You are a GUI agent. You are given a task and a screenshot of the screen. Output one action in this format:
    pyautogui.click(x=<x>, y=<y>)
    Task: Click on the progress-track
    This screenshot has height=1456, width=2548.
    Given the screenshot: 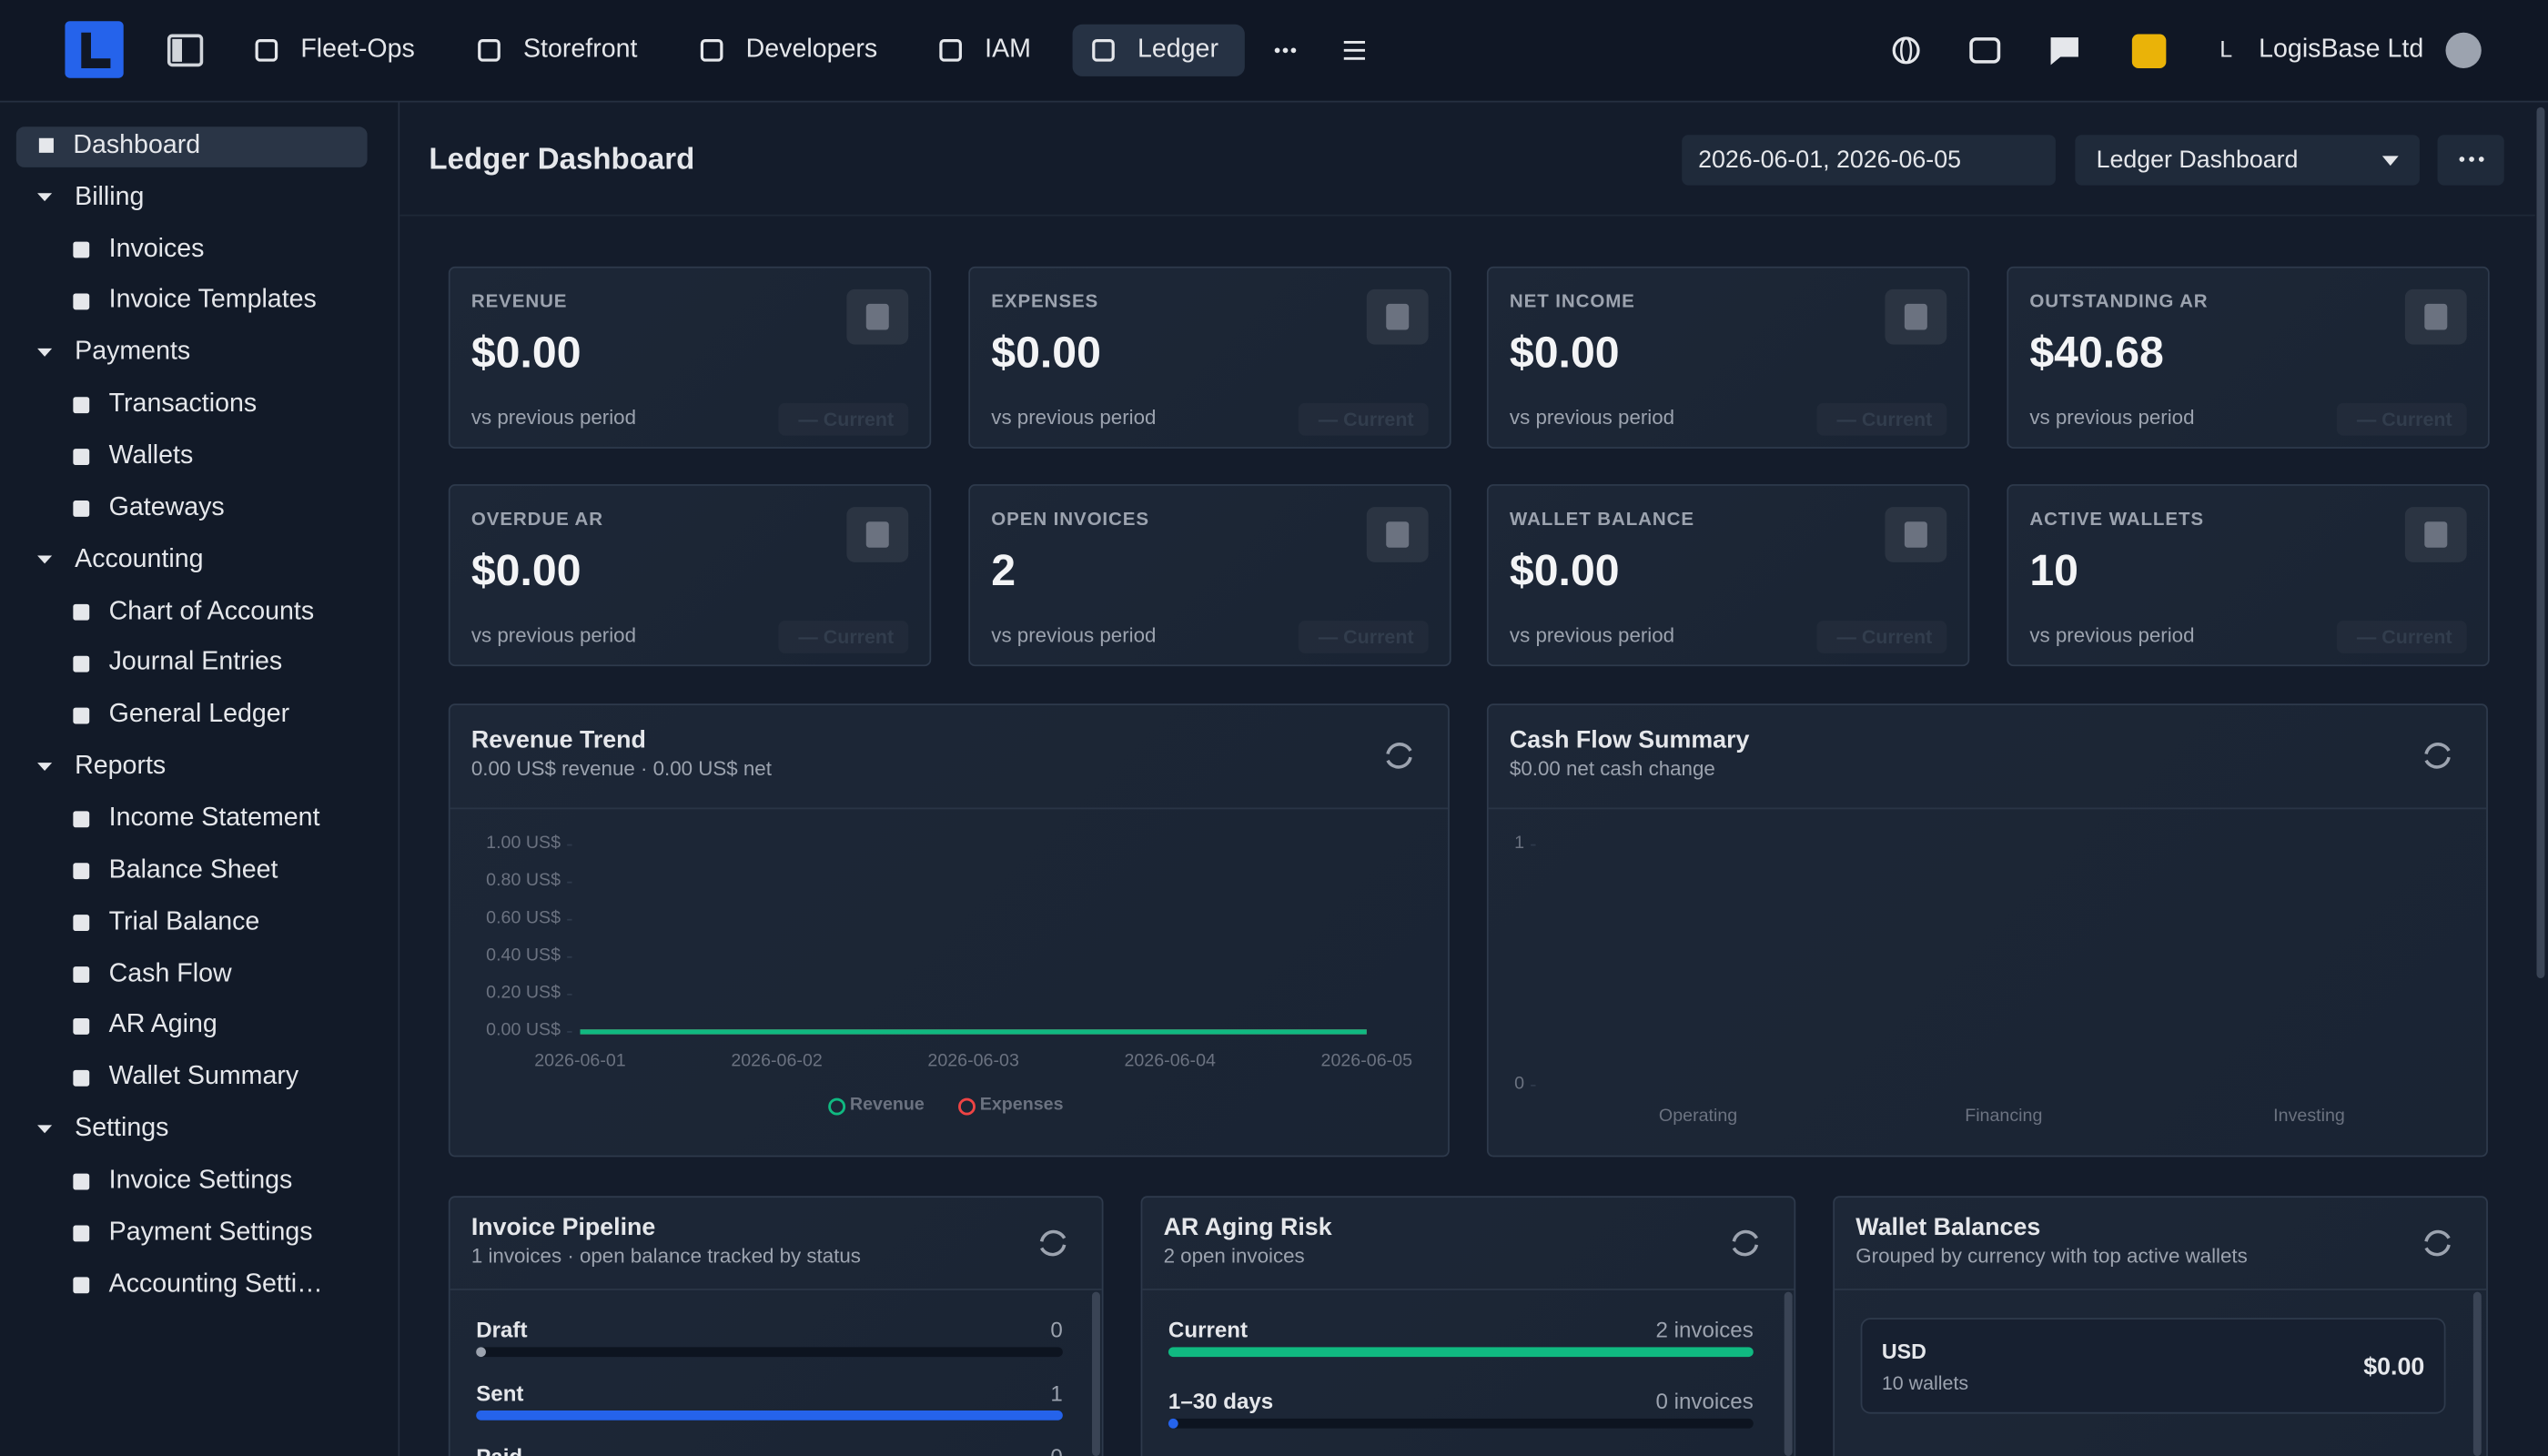 What is the action you would take?
    pyautogui.click(x=1461, y=1424)
    